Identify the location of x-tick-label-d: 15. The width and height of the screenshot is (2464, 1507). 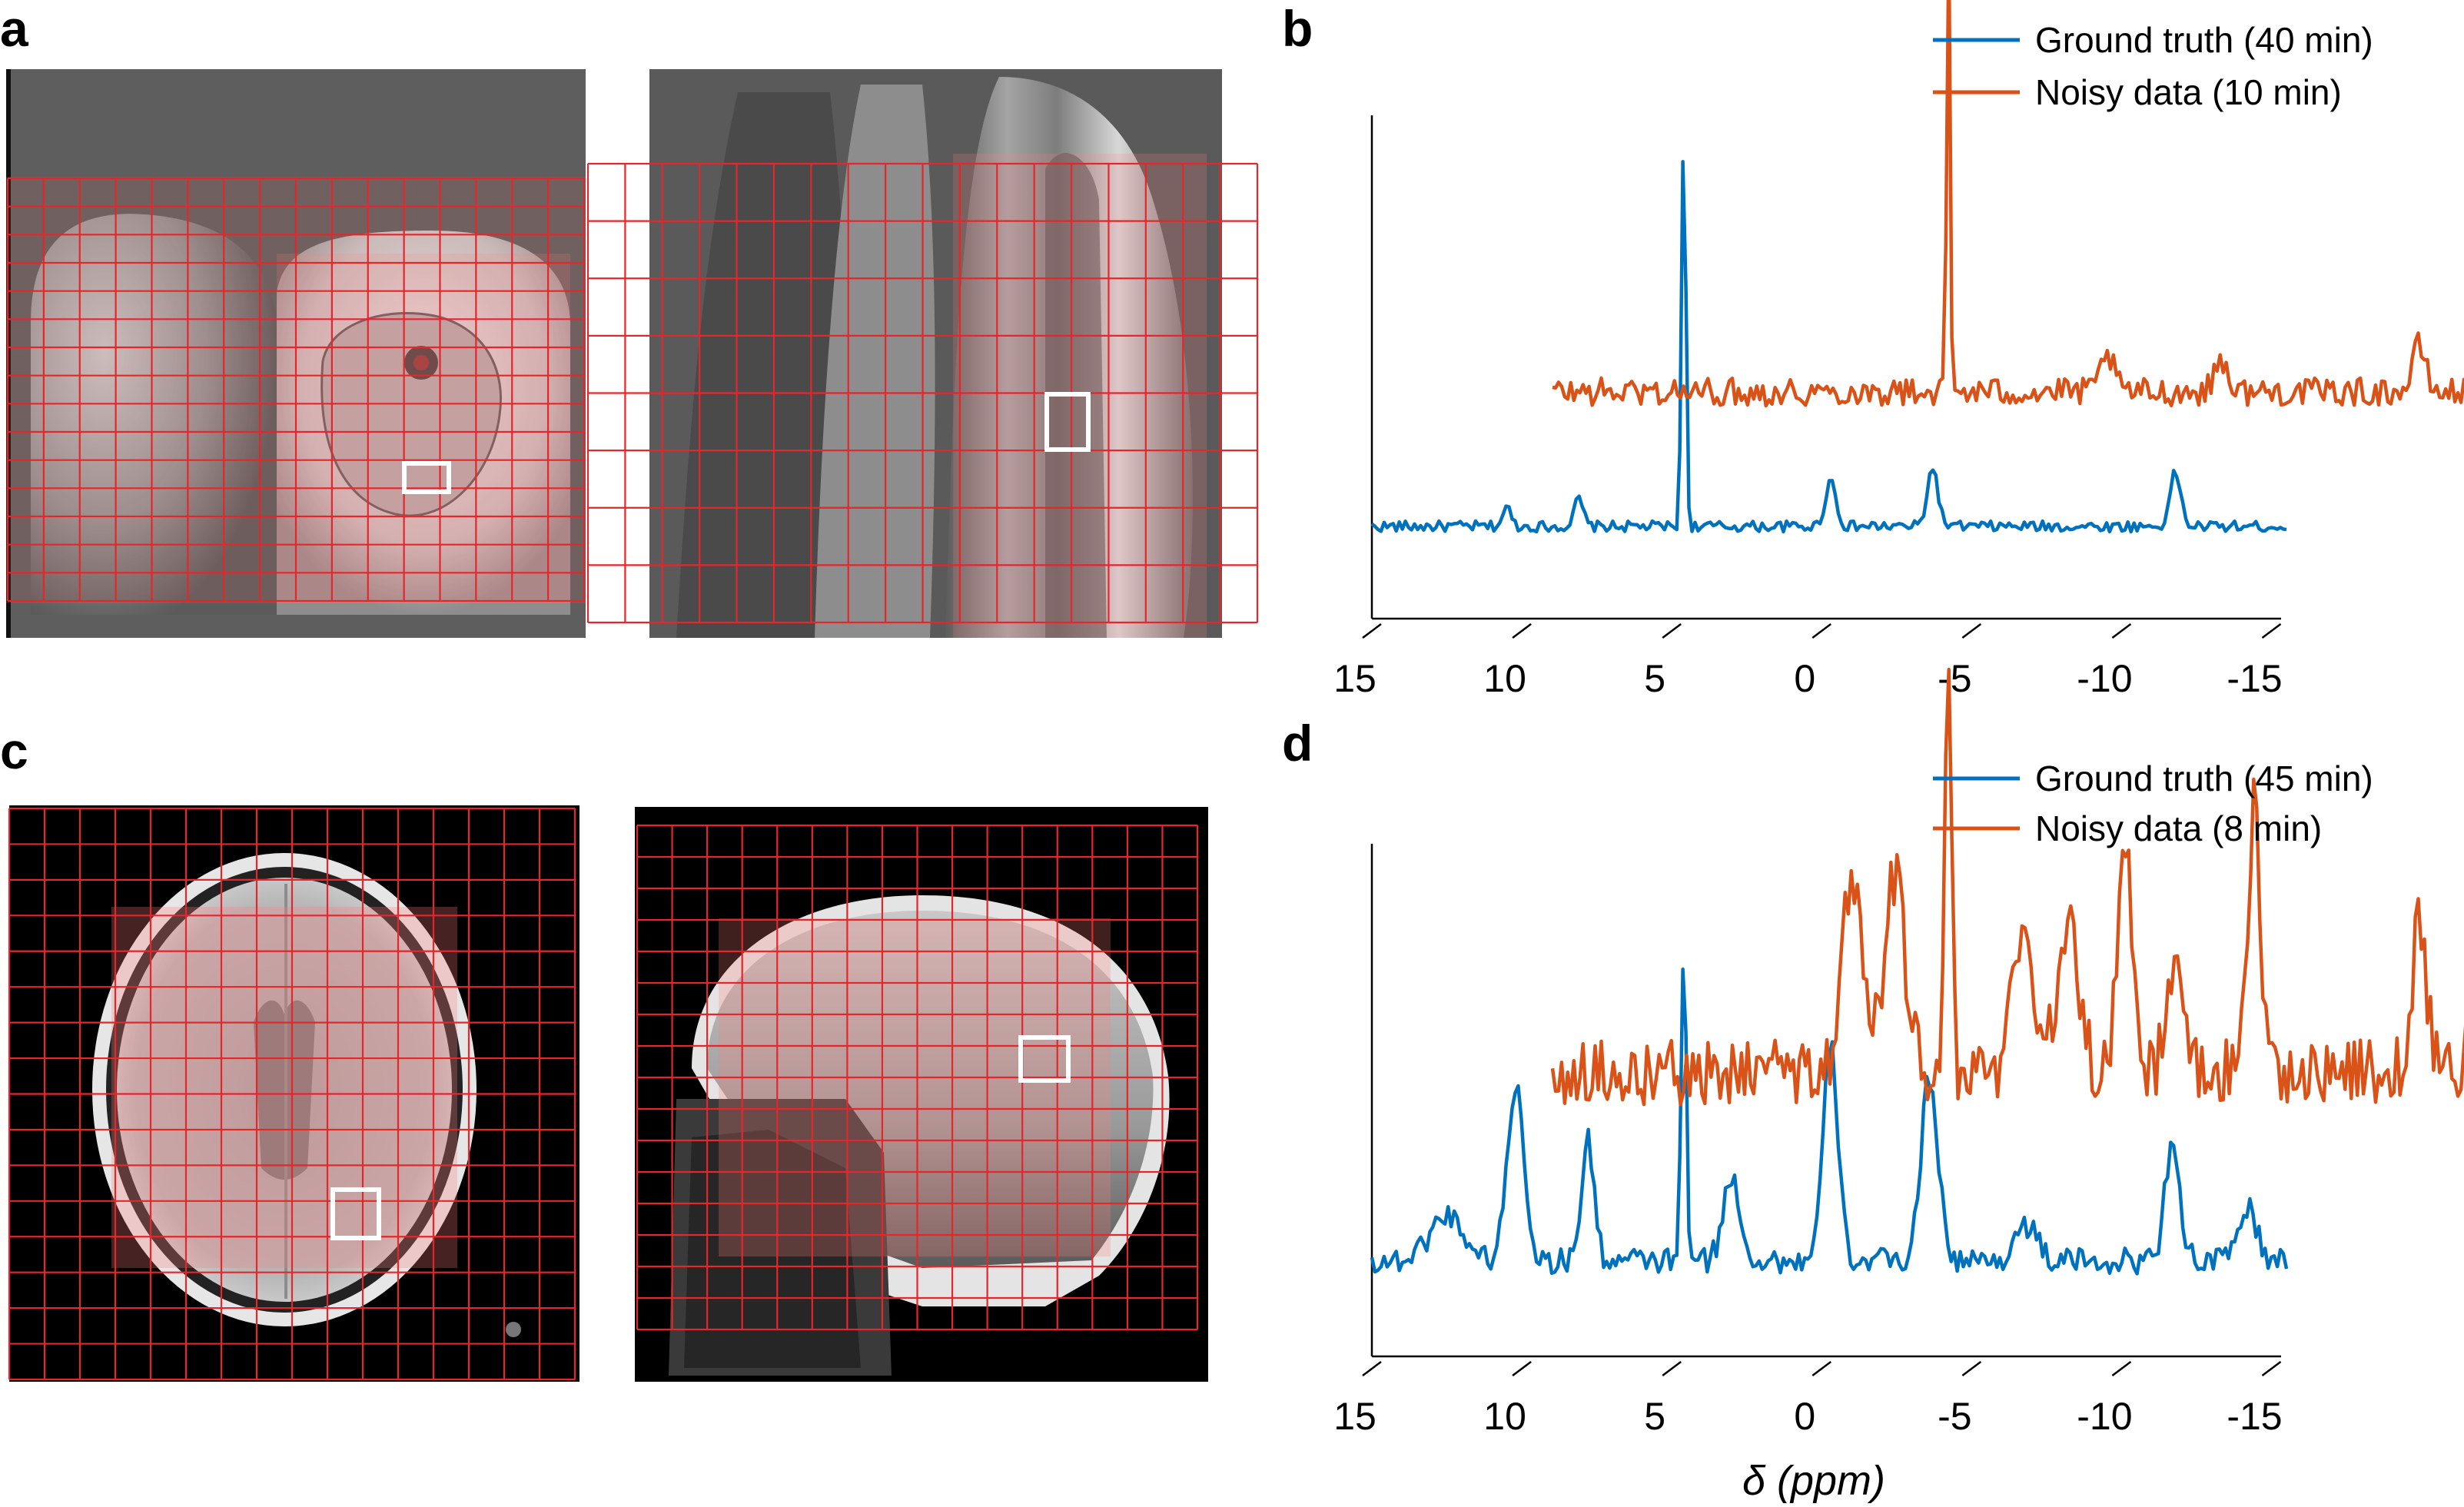
(1354, 1416).